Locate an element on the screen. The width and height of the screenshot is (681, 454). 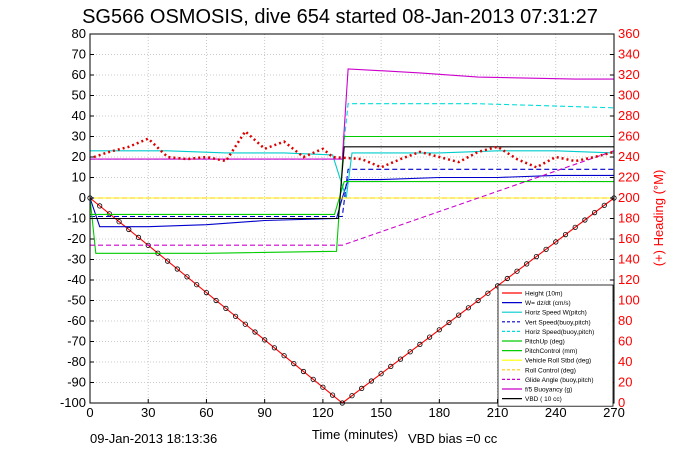
y-right-tick-label: 220 is located at coordinates (629, 177).